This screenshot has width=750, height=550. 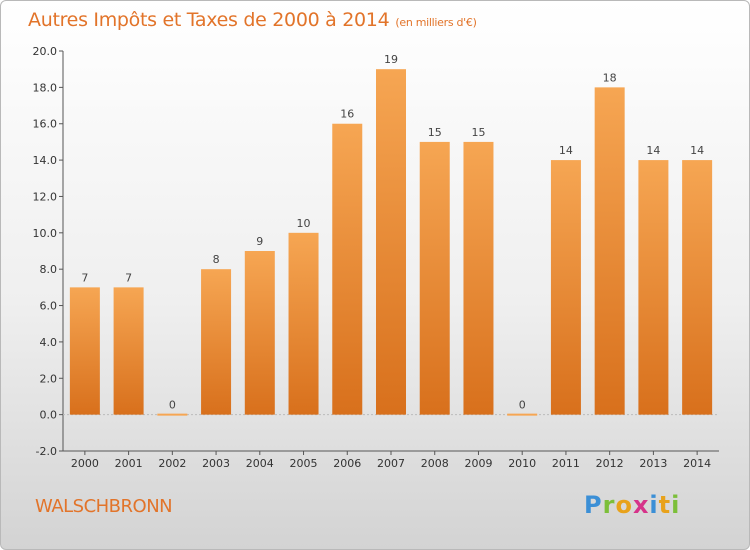 What do you see at coordinates (610, 77) in the screenshot?
I see `data-label: 18` at bounding box center [610, 77].